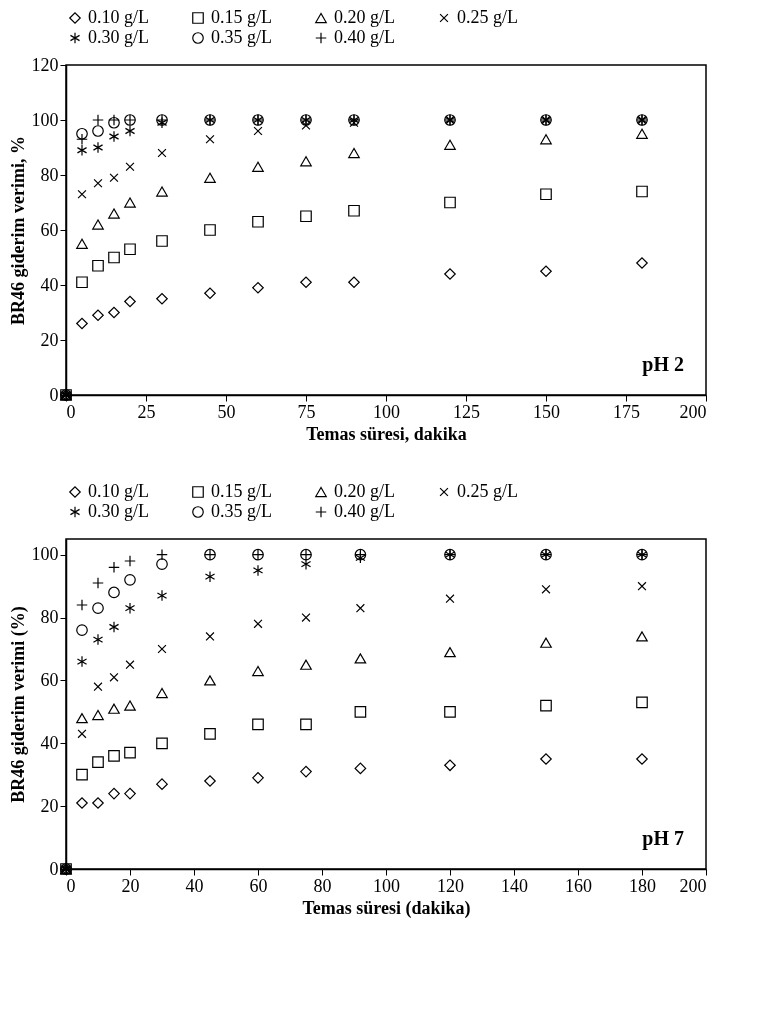 The height and width of the screenshot is (1028, 774). I want to click on x-axis-title: Temas süresi, dakika, so click(386, 433).